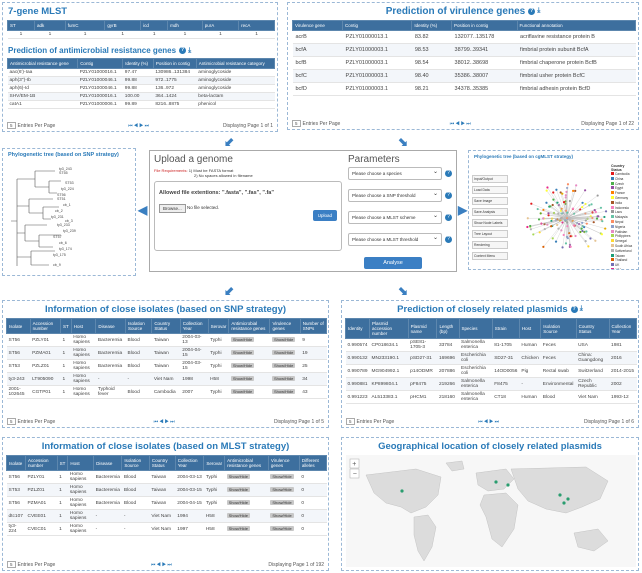 The width and height of the screenshot is (642, 573). What do you see at coordinates (448, 328) in the screenshot?
I see `column-header: Length (bp)` at bounding box center [448, 328].